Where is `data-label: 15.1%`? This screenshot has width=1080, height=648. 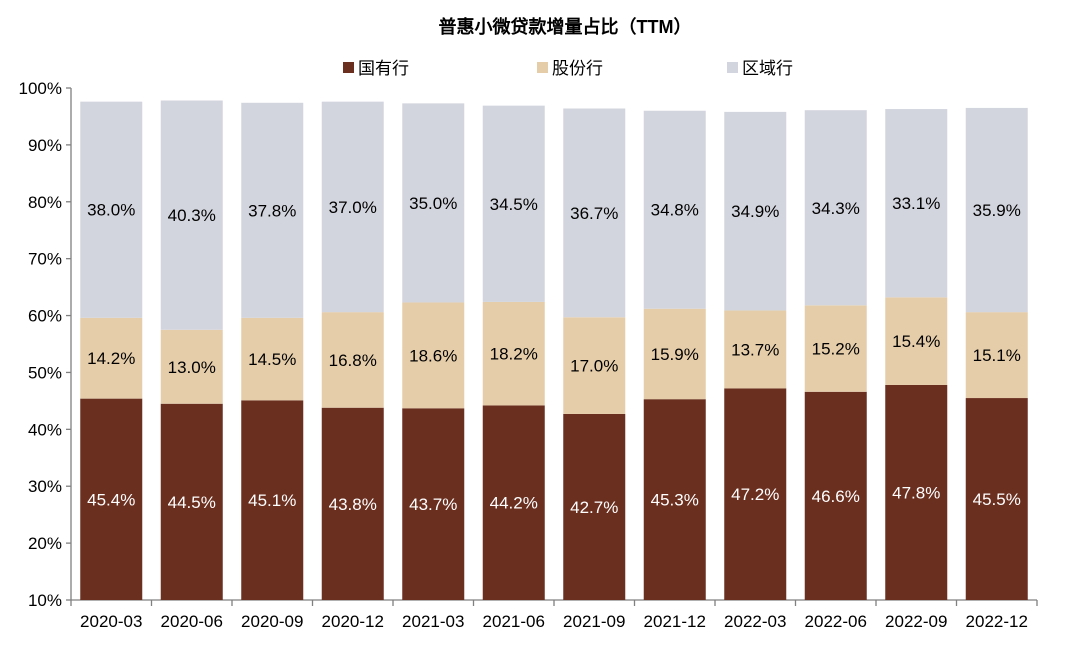
data-label: 15.1% is located at coordinates (997, 355).